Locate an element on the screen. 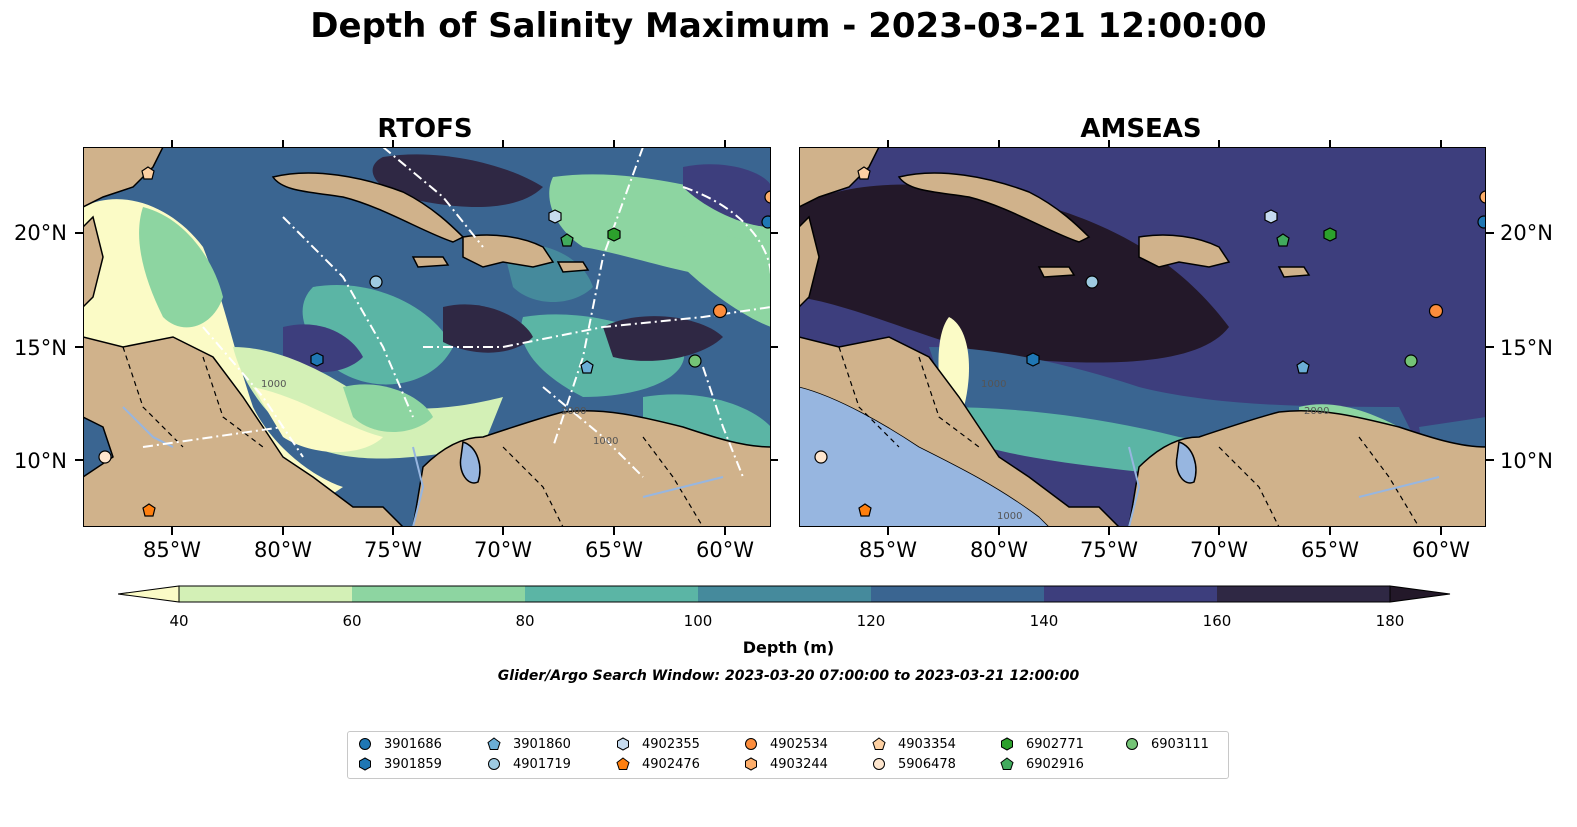  amseas-pacific is located at coordinates (924, 456).